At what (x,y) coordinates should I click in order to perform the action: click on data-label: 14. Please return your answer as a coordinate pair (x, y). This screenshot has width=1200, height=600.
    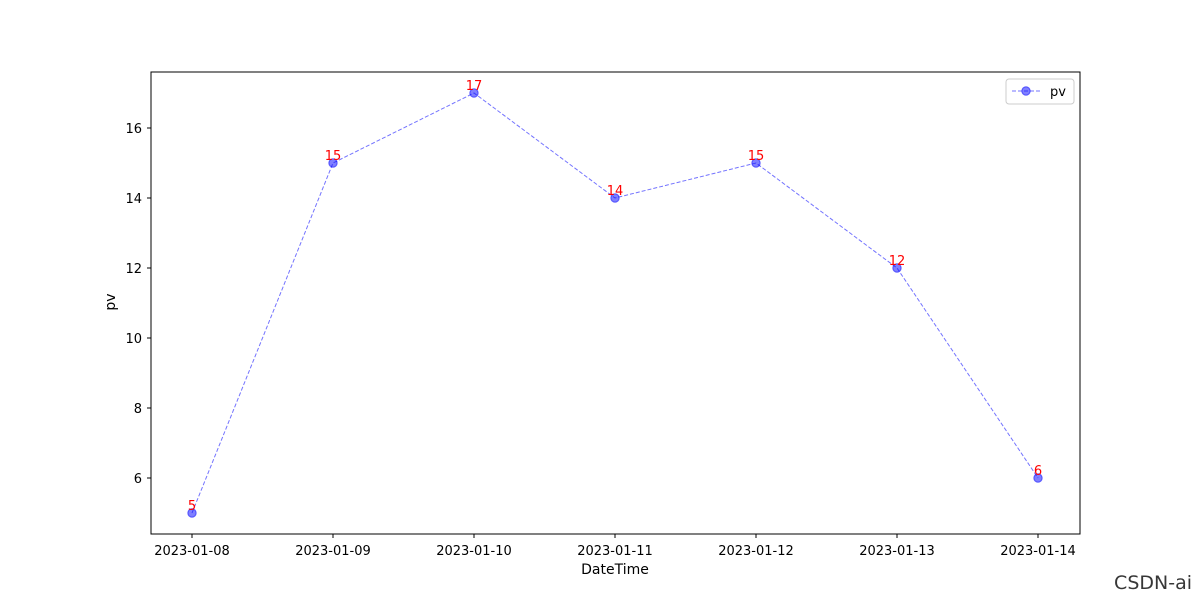
    Looking at the image, I should click on (615, 191).